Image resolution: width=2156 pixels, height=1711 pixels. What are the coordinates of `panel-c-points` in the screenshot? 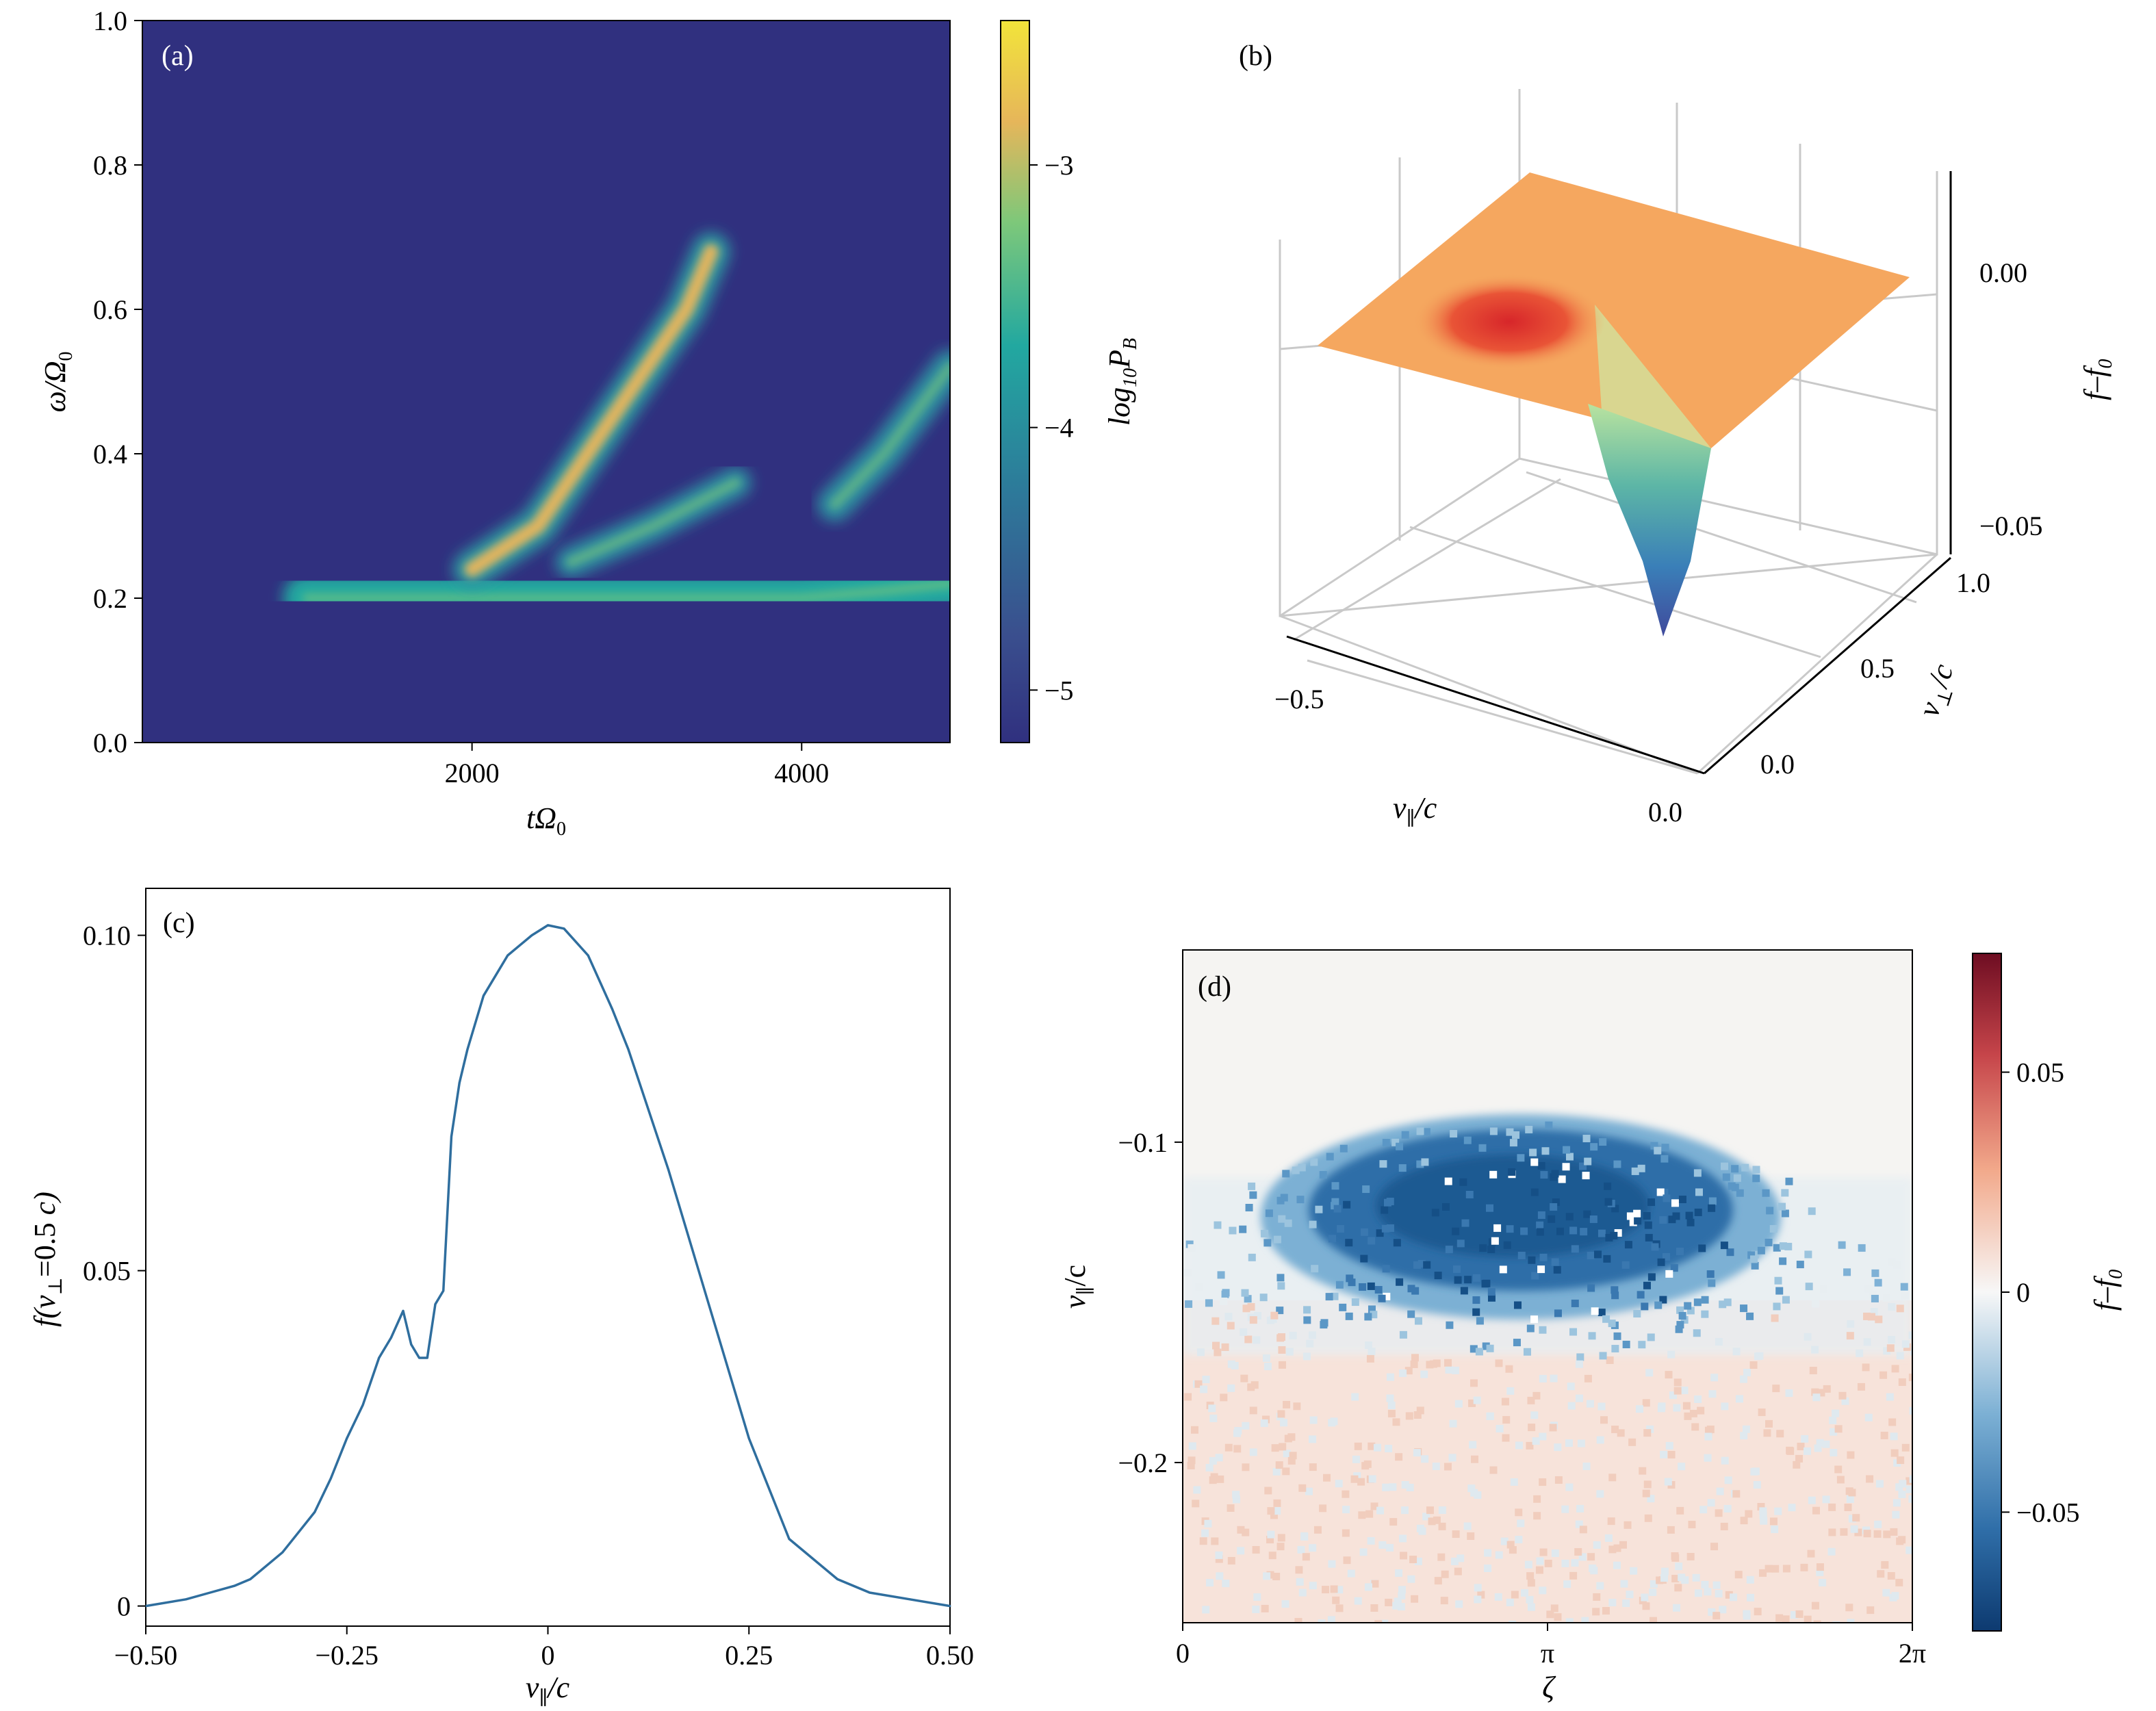 It's located at (547, 1266).